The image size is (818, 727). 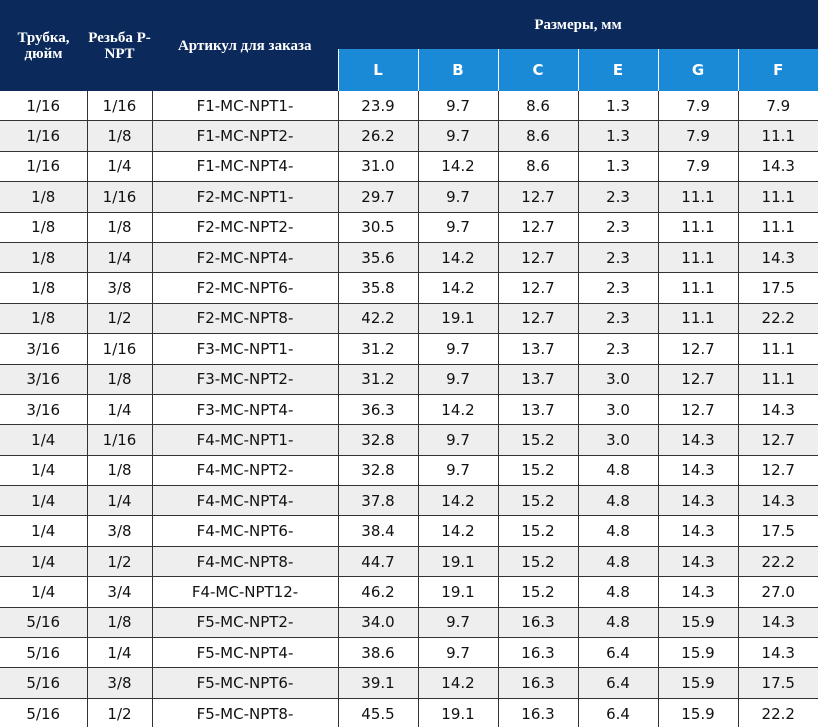 What do you see at coordinates (409, 197) in the screenshot?
I see `table-row: 1/8 1/16 F2-MC-NPT1- 29.7 9.7 12.7 2.3 11.1 11.1` at bounding box center [409, 197].